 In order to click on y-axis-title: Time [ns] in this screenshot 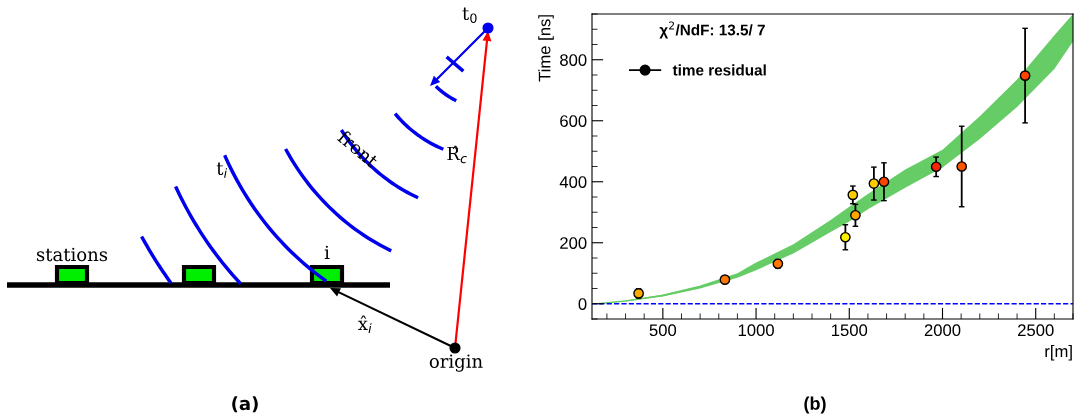, I will do `click(546, 48)`.